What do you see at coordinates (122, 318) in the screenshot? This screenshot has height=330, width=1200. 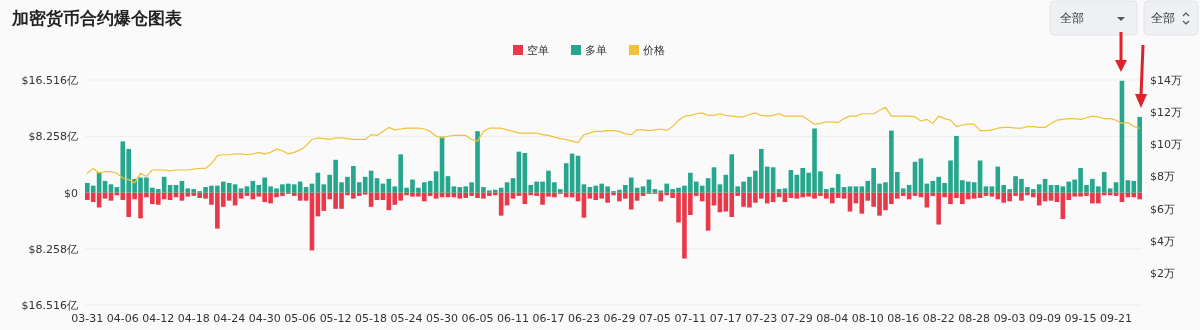 I see `x-tick-label: 04-06` at bounding box center [122, 318].